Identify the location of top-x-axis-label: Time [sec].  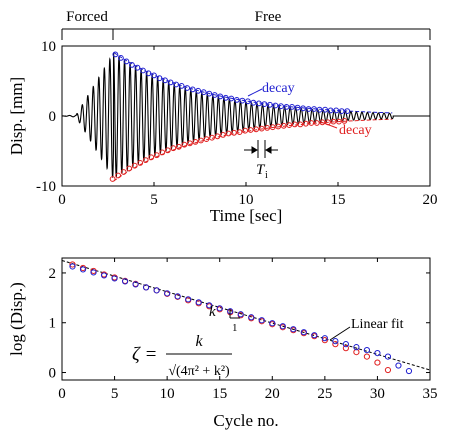
(246, 215).